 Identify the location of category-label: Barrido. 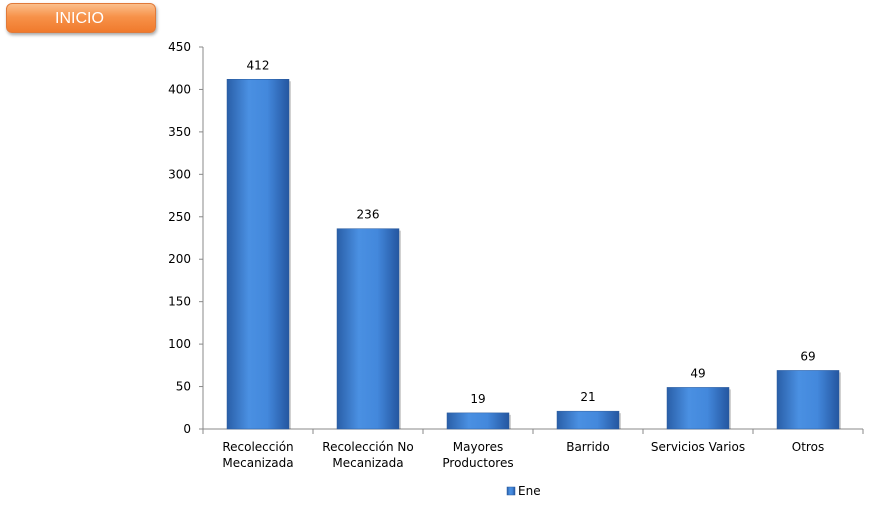
(588, 447).